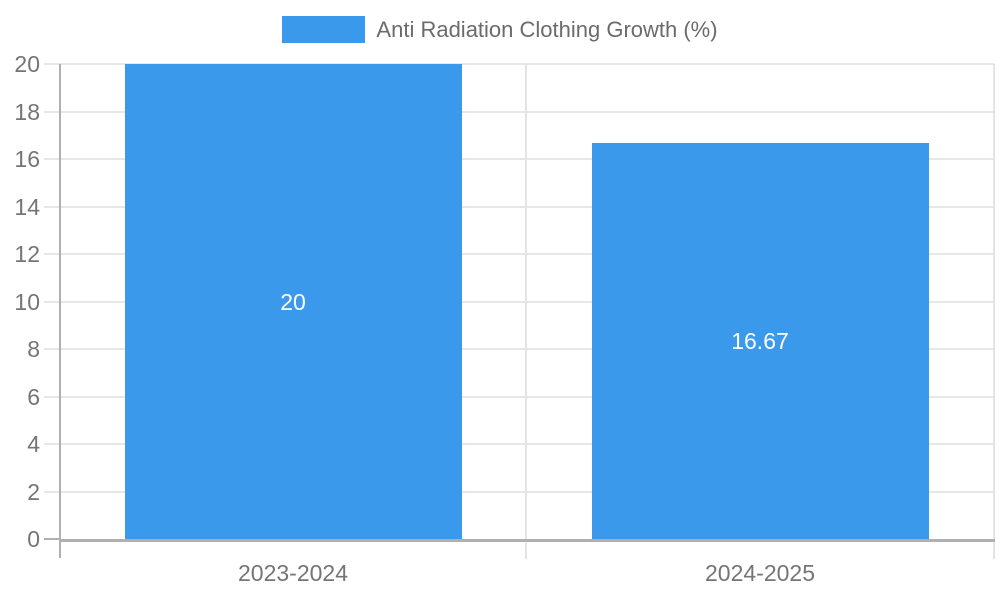 Image resolution: width=1000 pixels, height=600 pixels. What do you see at coordinates (27, 206) in the screenshot?
I see `y-tick-label: 14` at bounding box center [27, 206].